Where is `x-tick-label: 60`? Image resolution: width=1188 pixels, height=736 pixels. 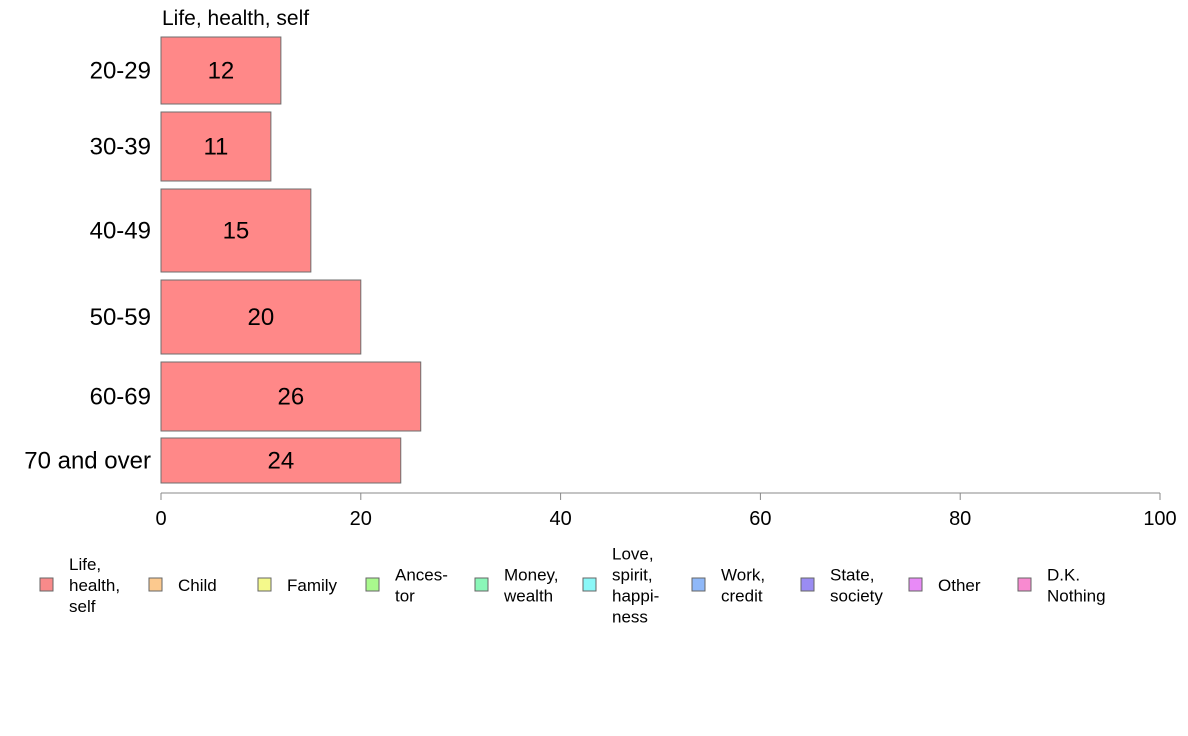
x-tick-label: 60 is located at coordinates (760, 519).